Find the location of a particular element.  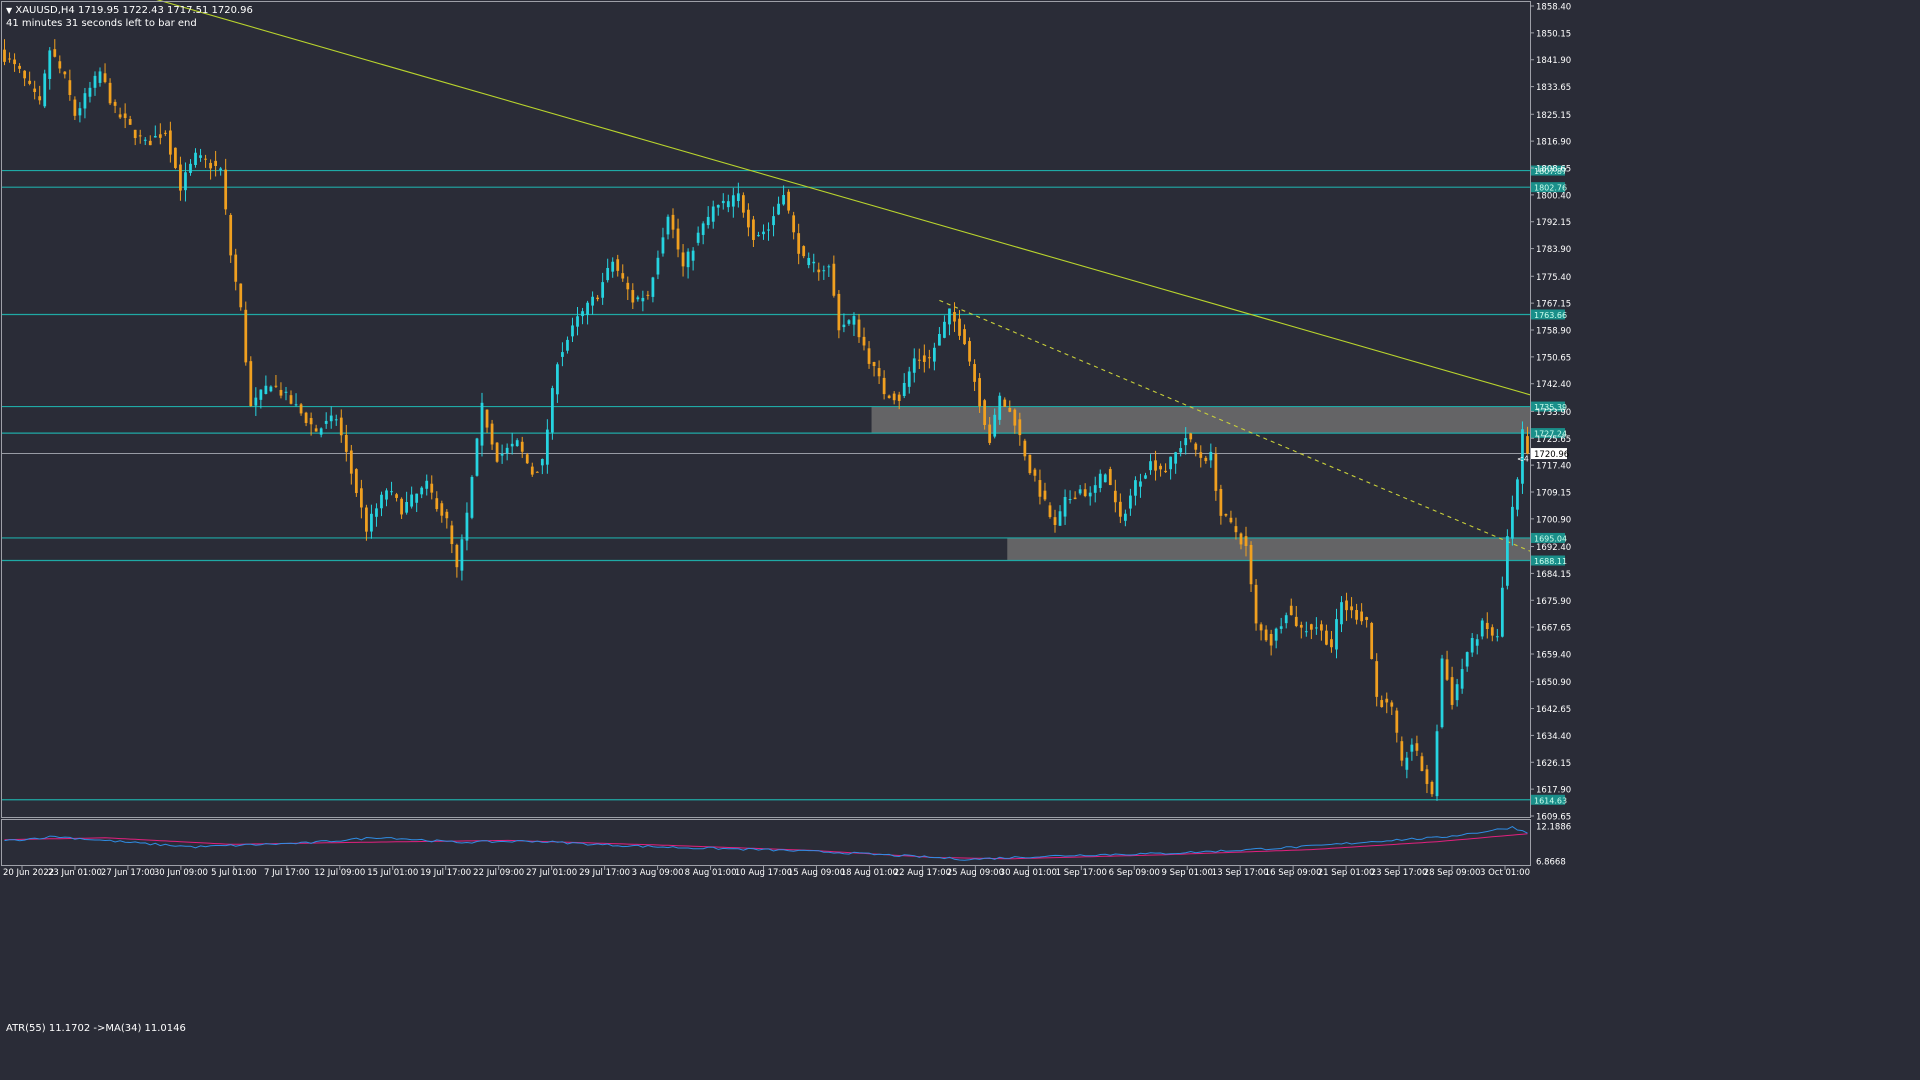

price-axis-label: 1775.40 is located at coordinates (1553, 278).